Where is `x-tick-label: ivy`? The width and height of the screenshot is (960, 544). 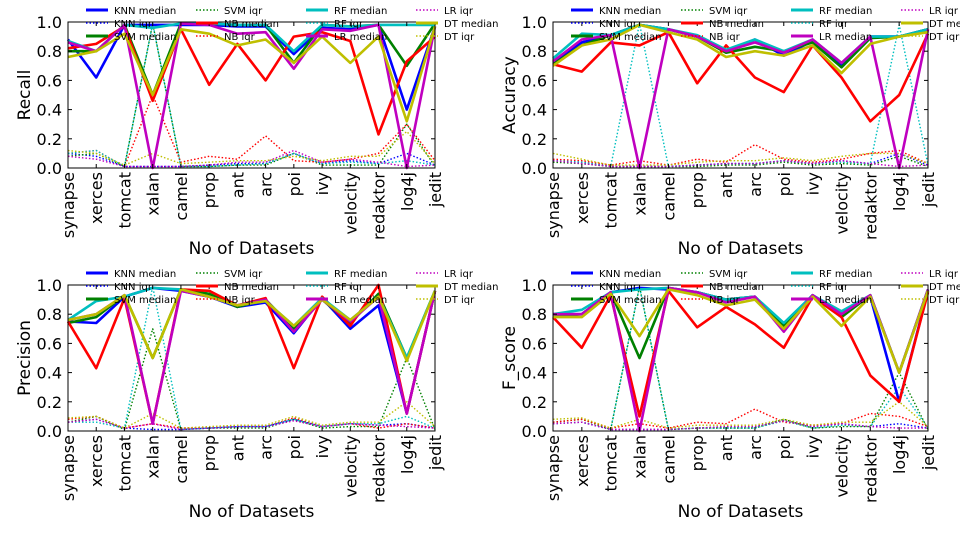
x-tick-label: ivy is located at coordinates (813, 446).